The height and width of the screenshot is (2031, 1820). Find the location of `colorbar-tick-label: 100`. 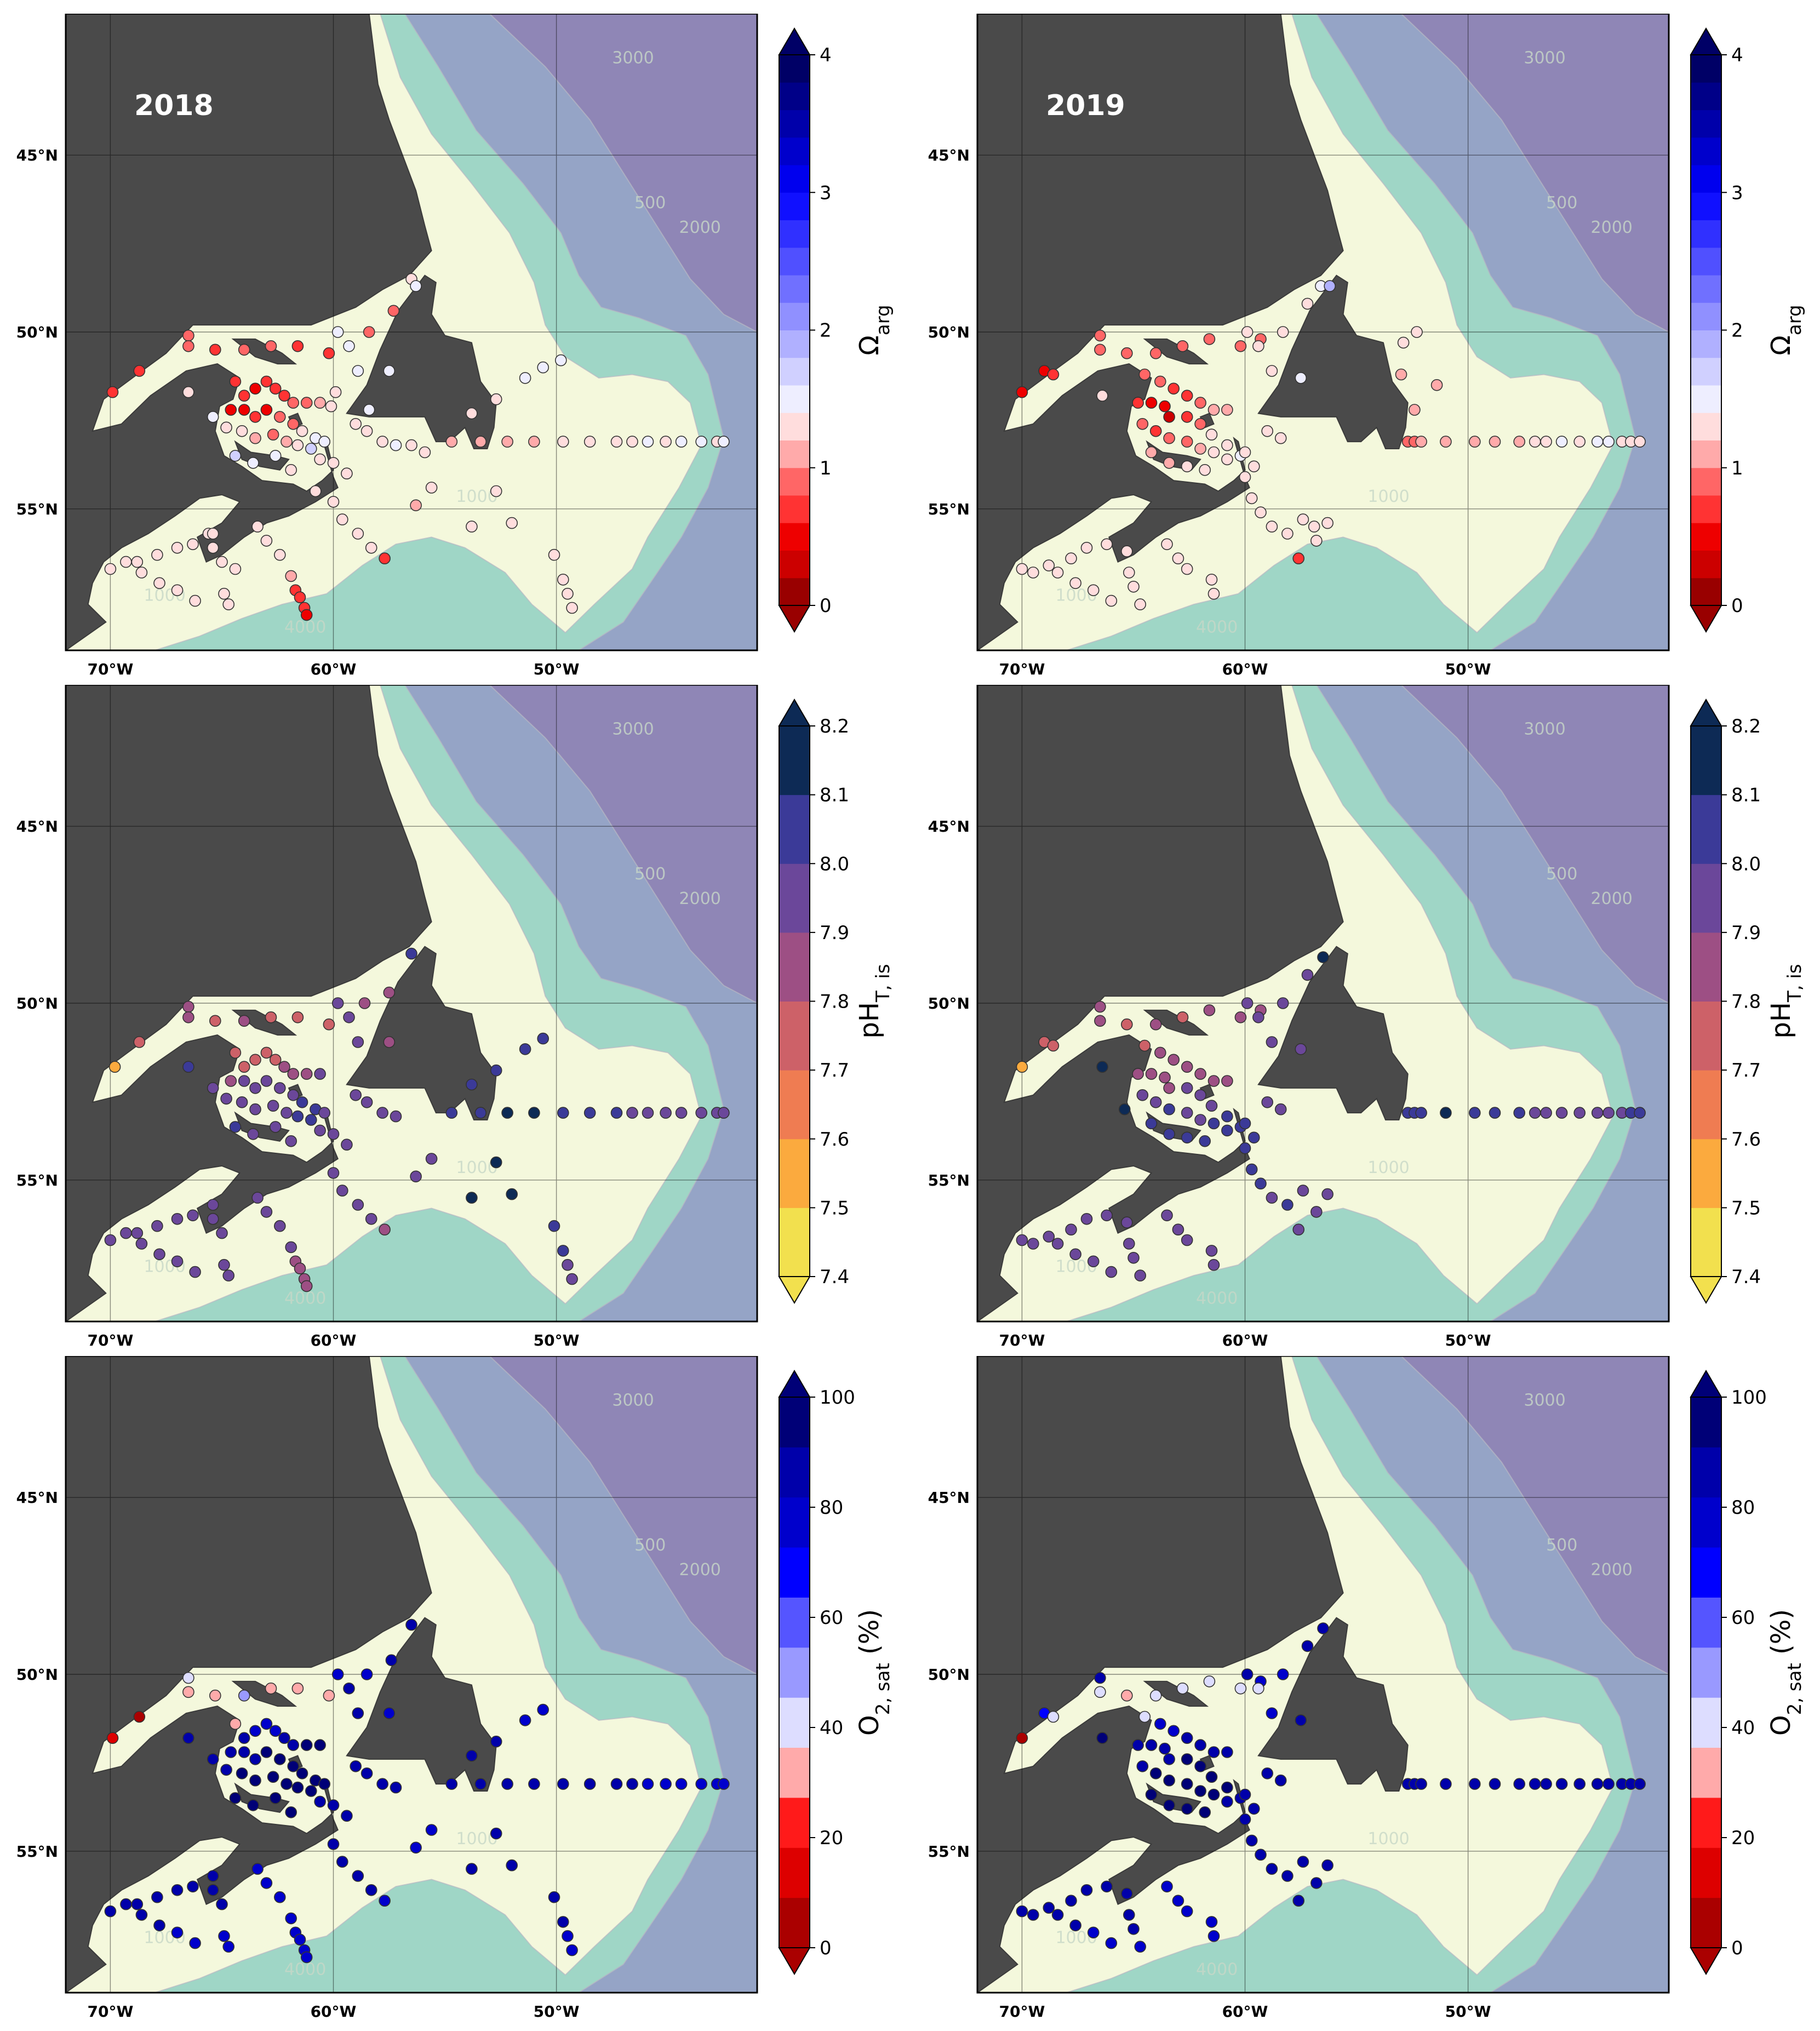

colorbar-tick-label: 100 is located at coordinates (1749, 1398).